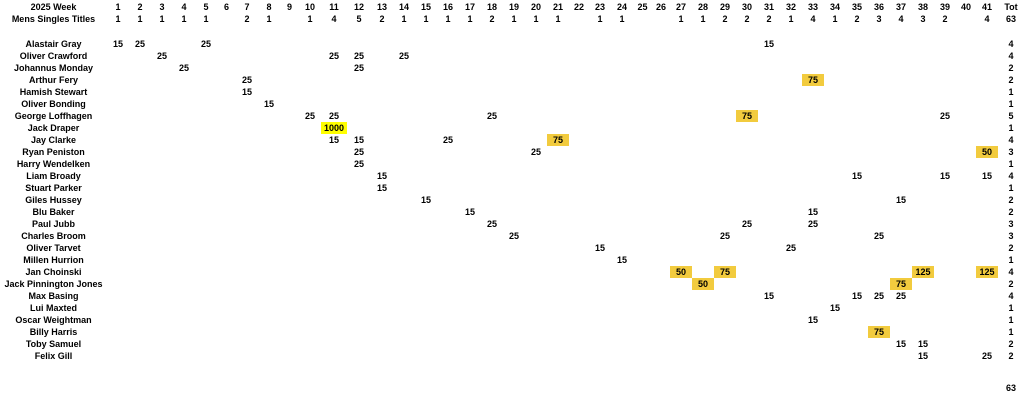 This screenshot has height=406, width=1024. Describe the element at coordinates (512, 248) in the screenshot. I see `player-row: Oliver Tarvet 15 25 2` at that location.